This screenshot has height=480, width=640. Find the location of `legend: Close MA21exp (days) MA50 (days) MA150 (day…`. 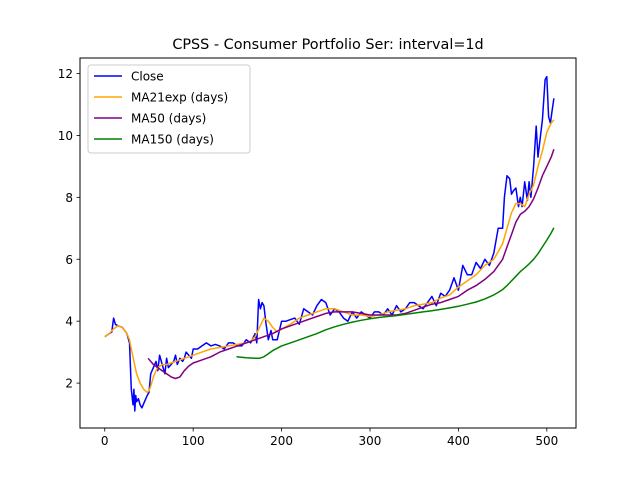

legend: Close MA21exp (days) MA50 (days) MA150 (day… is located at coordinates (169, 109).